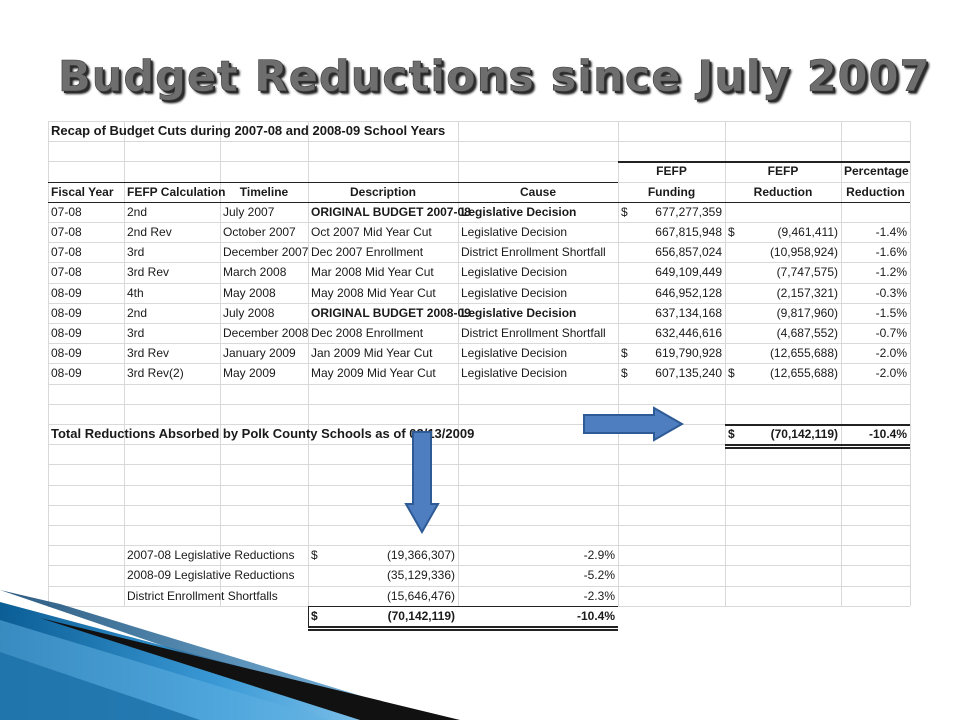  I want to click on fiscal-year-header: Fiscal Year, so click(82, 191).